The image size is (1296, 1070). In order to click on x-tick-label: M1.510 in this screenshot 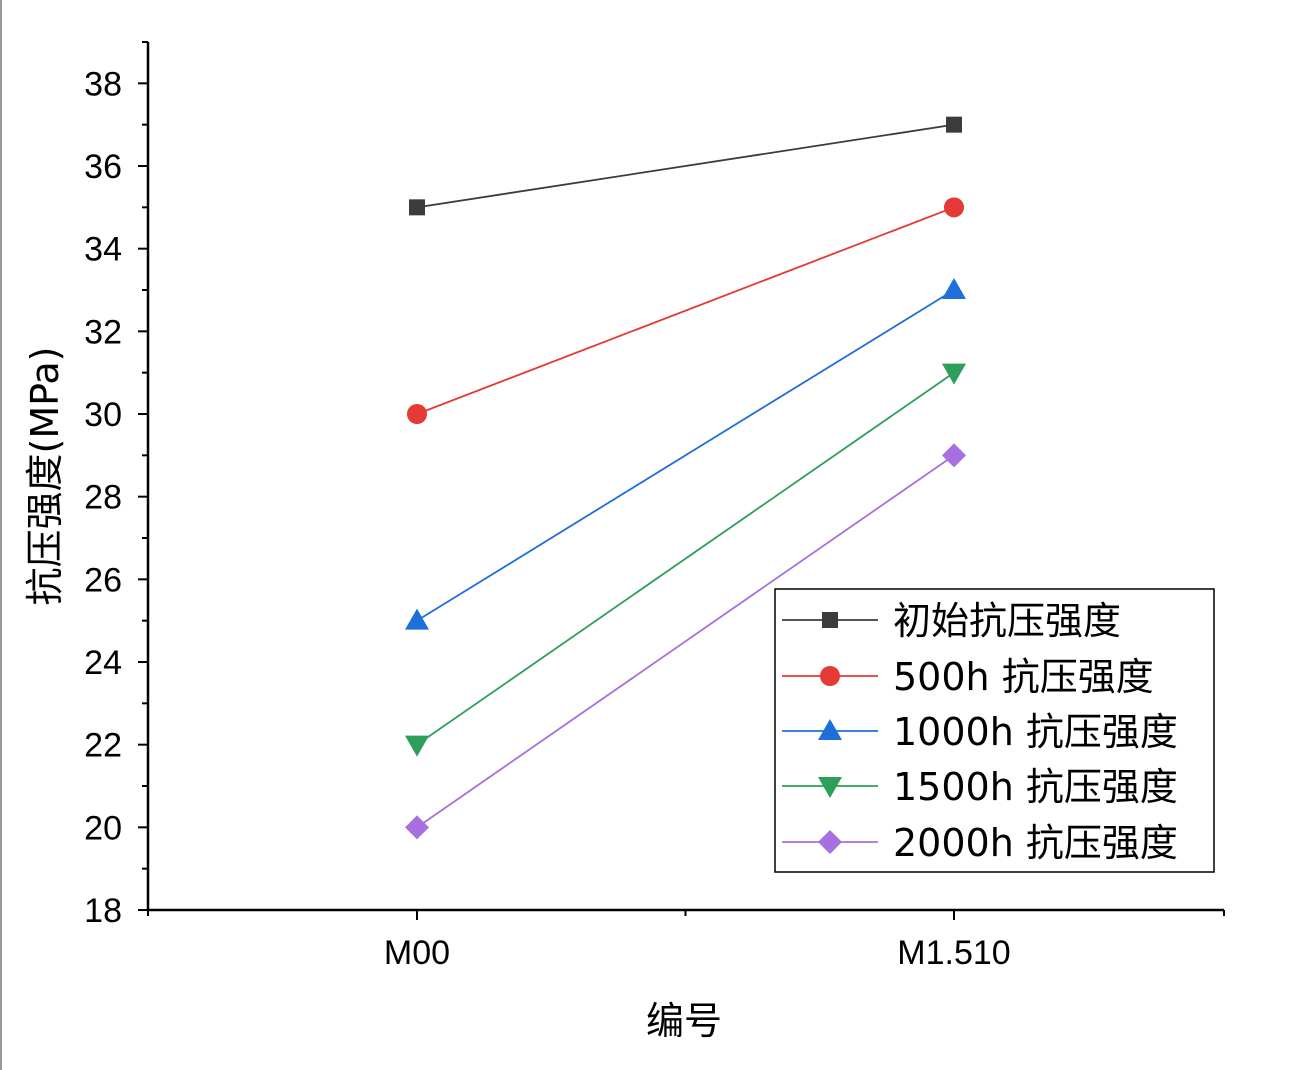, I will do `click(953, 953)`.